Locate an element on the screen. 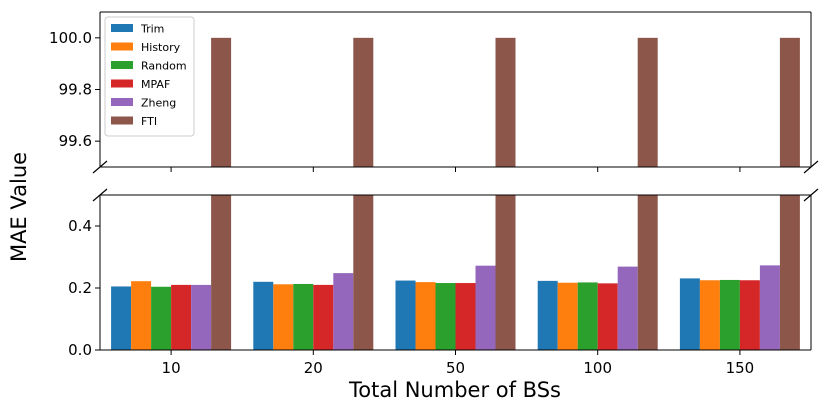 The width and height of the screenshot is (830, 415). y-tick-label-upper: 99.6 is located at coordinates (75, 141).